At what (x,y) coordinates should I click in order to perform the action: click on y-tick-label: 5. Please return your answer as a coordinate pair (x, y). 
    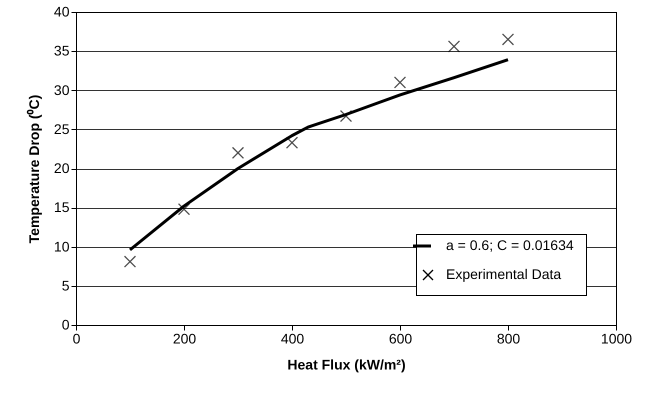
    Looking at the image, I should click on (66, 285).